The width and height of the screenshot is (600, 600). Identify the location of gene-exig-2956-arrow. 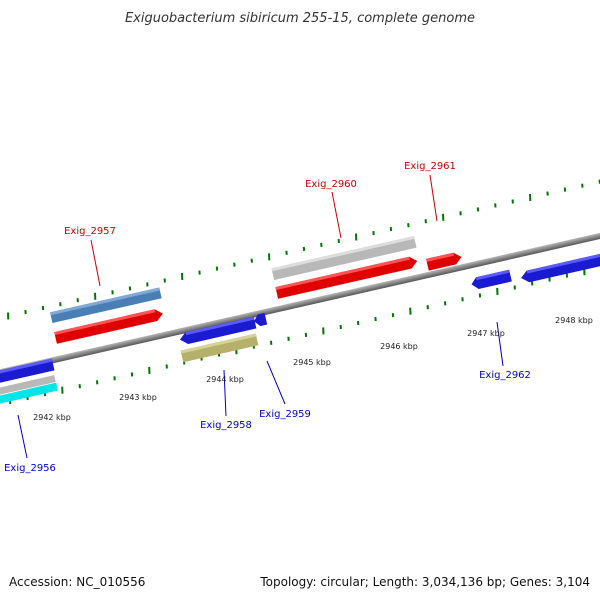
(27, 373).